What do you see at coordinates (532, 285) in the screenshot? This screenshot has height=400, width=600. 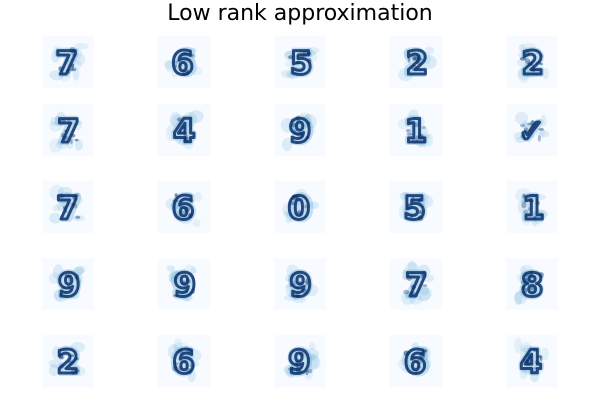 I see `svg-text: 8` at bounding box center [532, 285].